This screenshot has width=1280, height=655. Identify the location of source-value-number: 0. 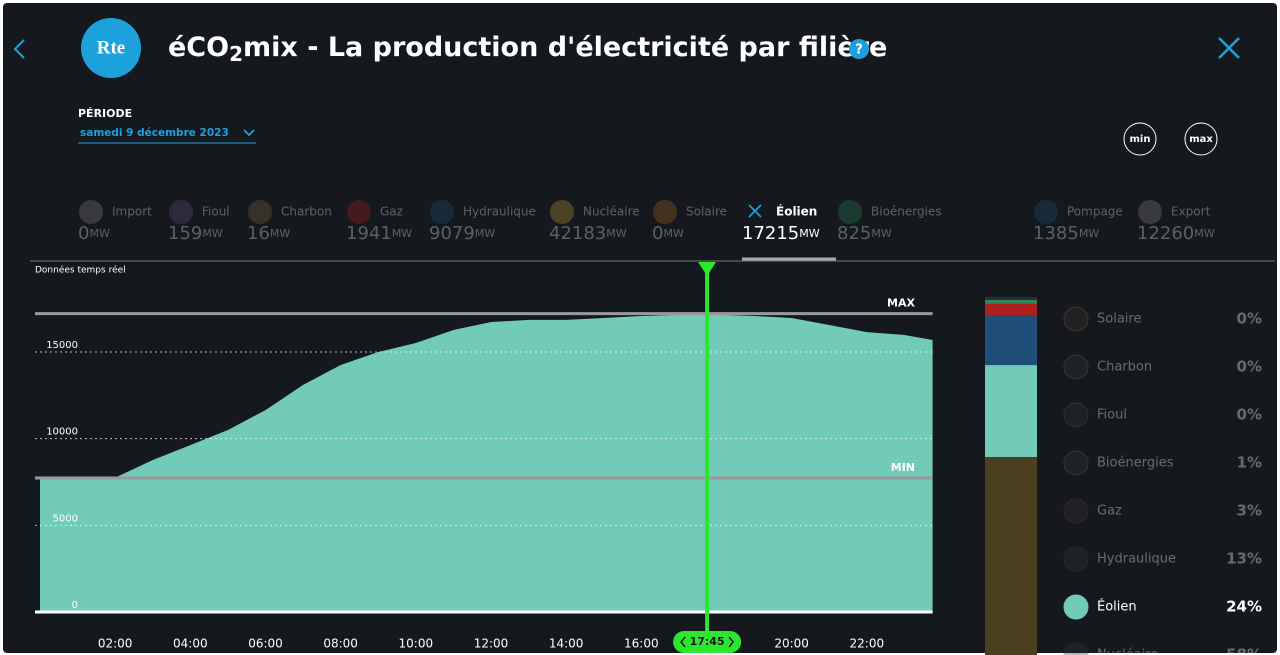
(657, 233).